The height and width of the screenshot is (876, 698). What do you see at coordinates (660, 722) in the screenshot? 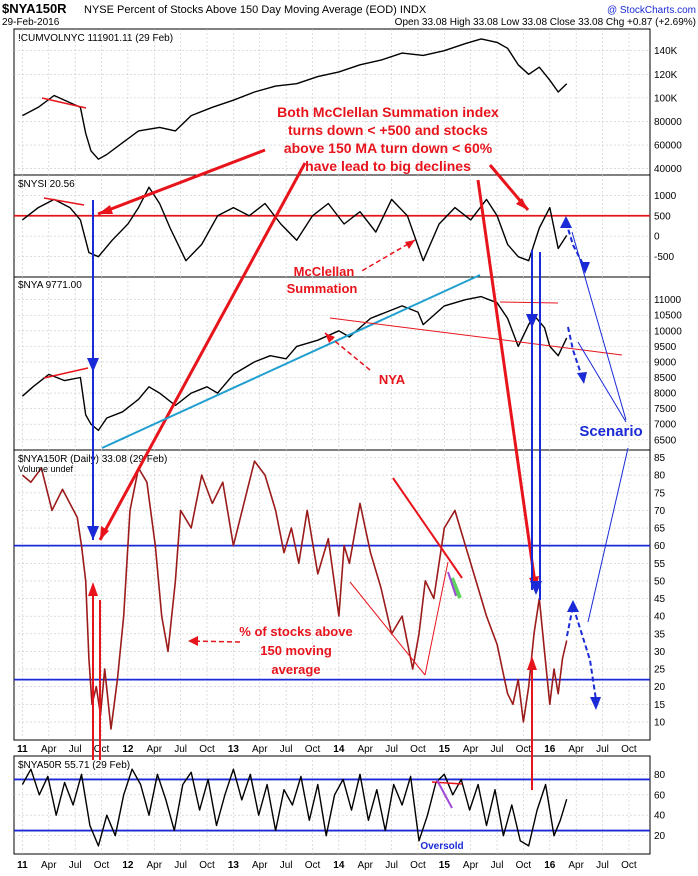
I see `y-tick-label-3-0: 10` at bounding box center [660, 722].